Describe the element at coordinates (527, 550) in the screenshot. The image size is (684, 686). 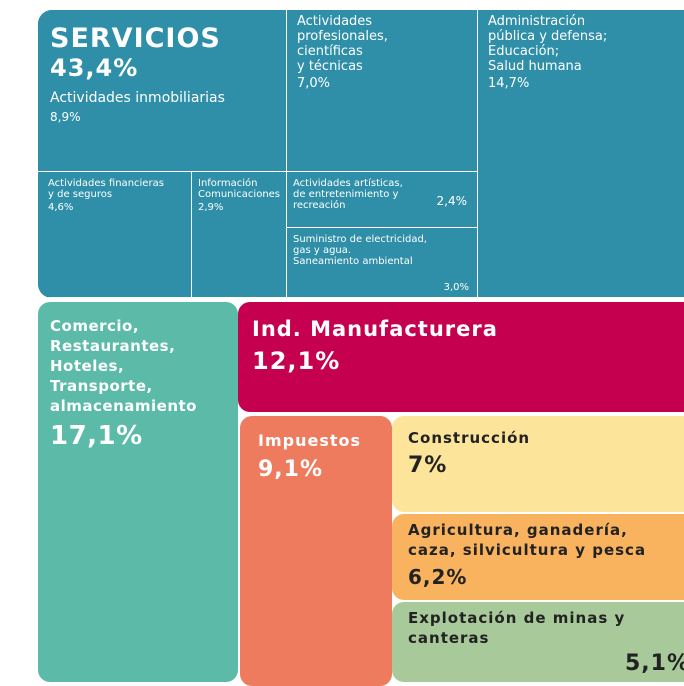
I see `label-line: caza, silvicultura y pesca` at that location.